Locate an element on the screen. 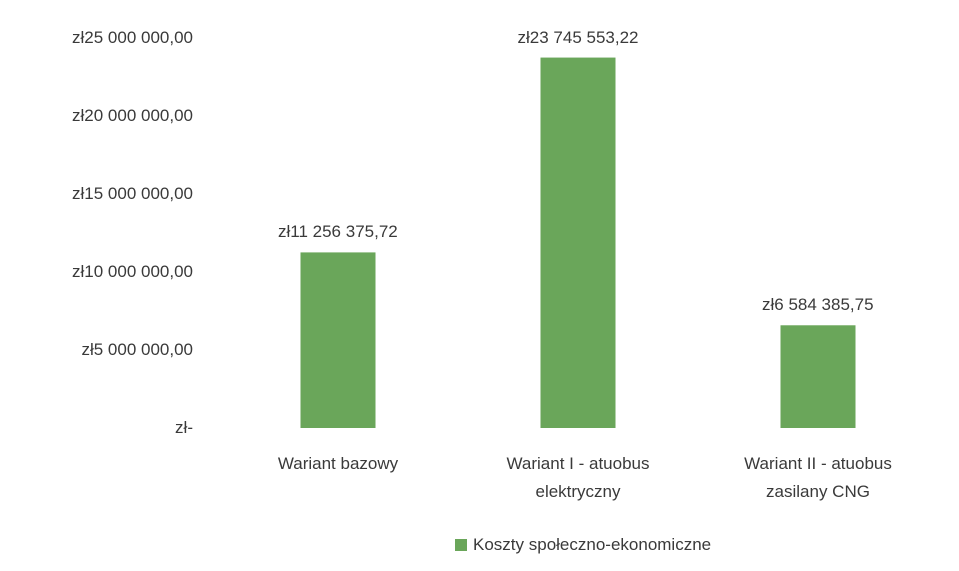  y-tick-label: zł25 000 000,00 is located at coordinates (132, 37).